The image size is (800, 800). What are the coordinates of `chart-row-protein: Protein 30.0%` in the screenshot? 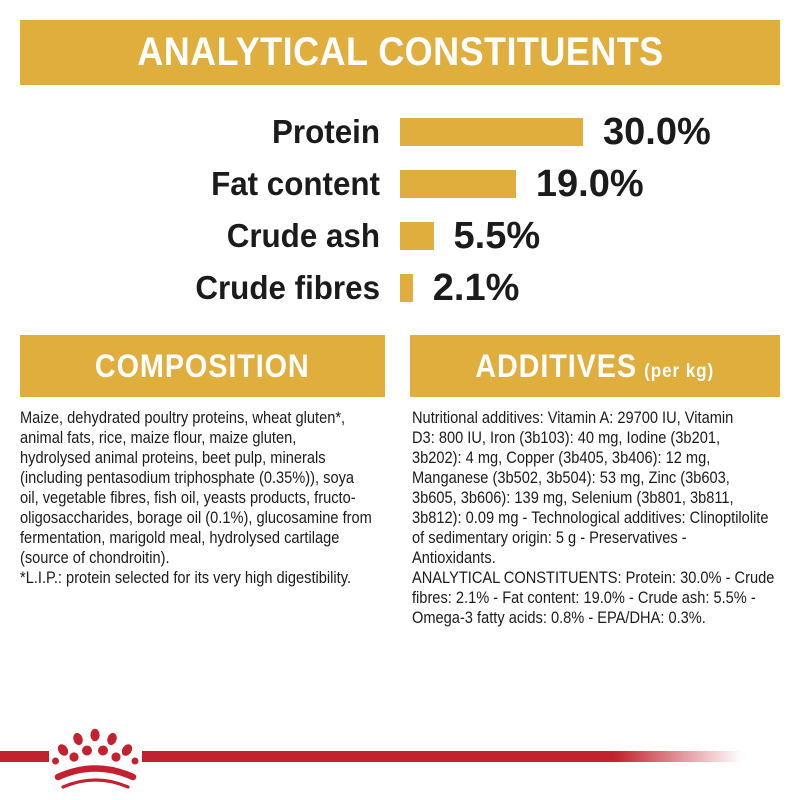 It's located at (400, 132).